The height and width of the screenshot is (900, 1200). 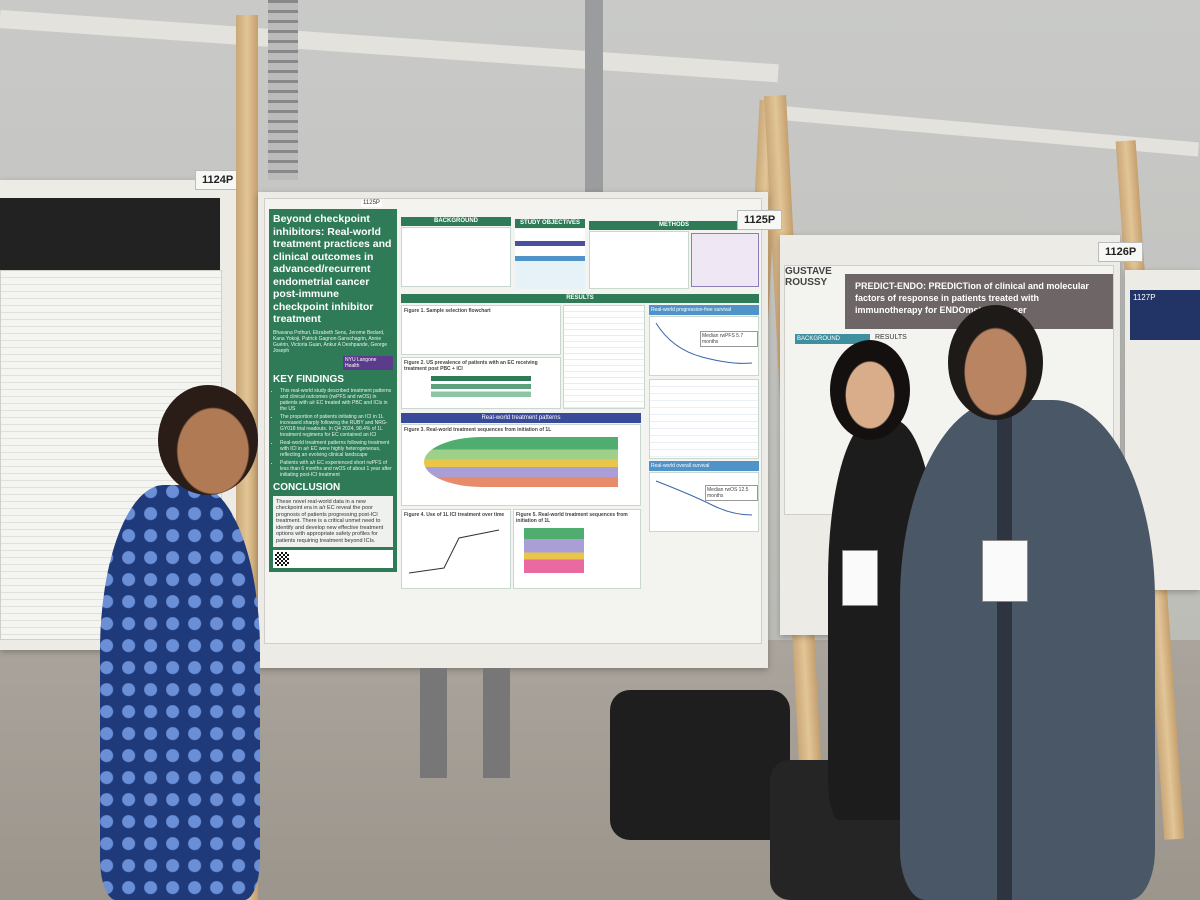 What do you see at coordinates (282, 559) in the screenshot?
I see `qr-code-icon` at bounding box center [282, 559].